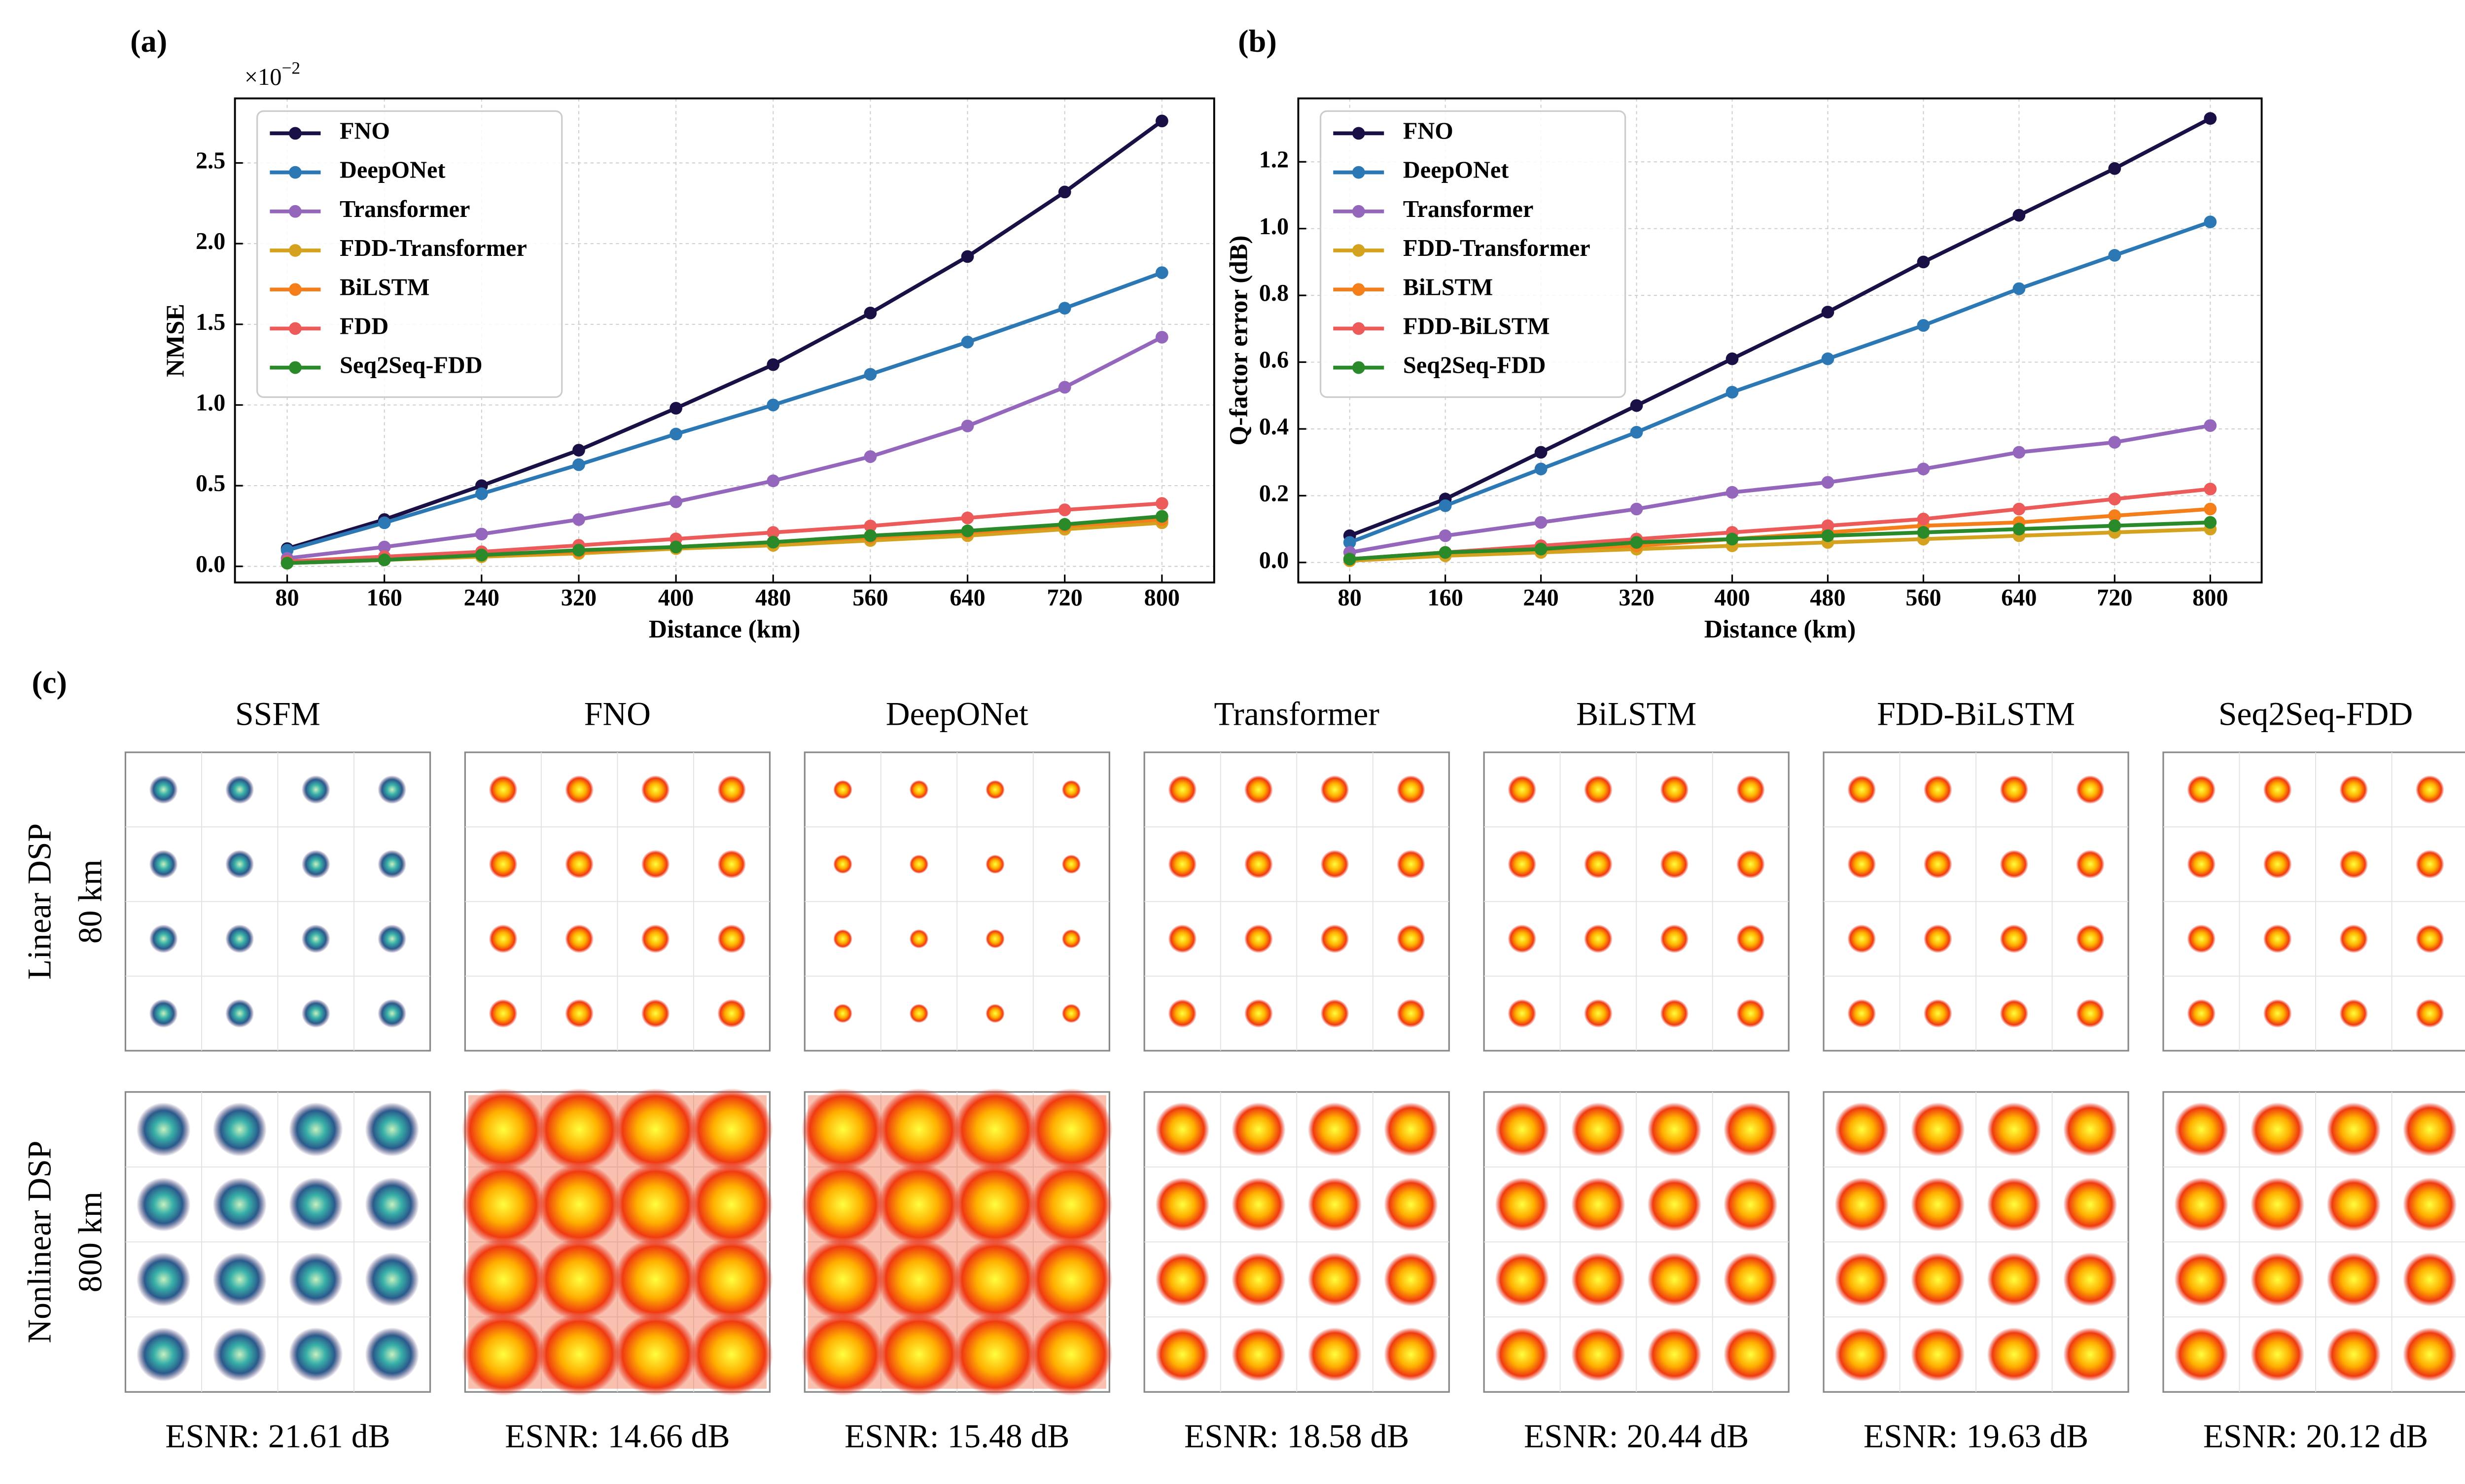 Image resolution: width=2465 pixels, height=1484 pixels. What do you see at coordinates (210, 483) in the screenshot?
I see `y-tick-label: 0.5` at bounding box center [210, 483].